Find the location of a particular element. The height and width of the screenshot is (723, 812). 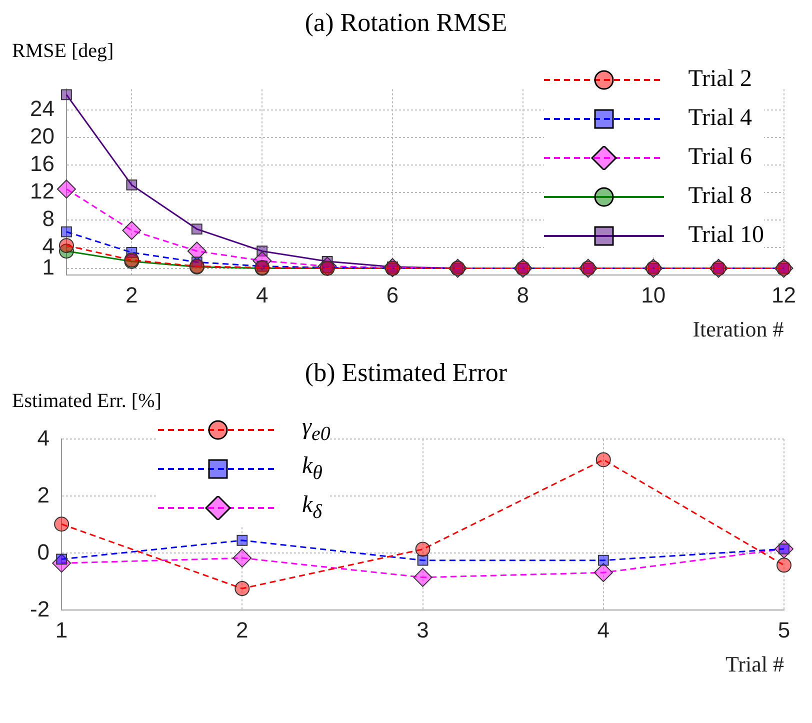

x-tick-label: 5 is located at coordinates (784, 629).